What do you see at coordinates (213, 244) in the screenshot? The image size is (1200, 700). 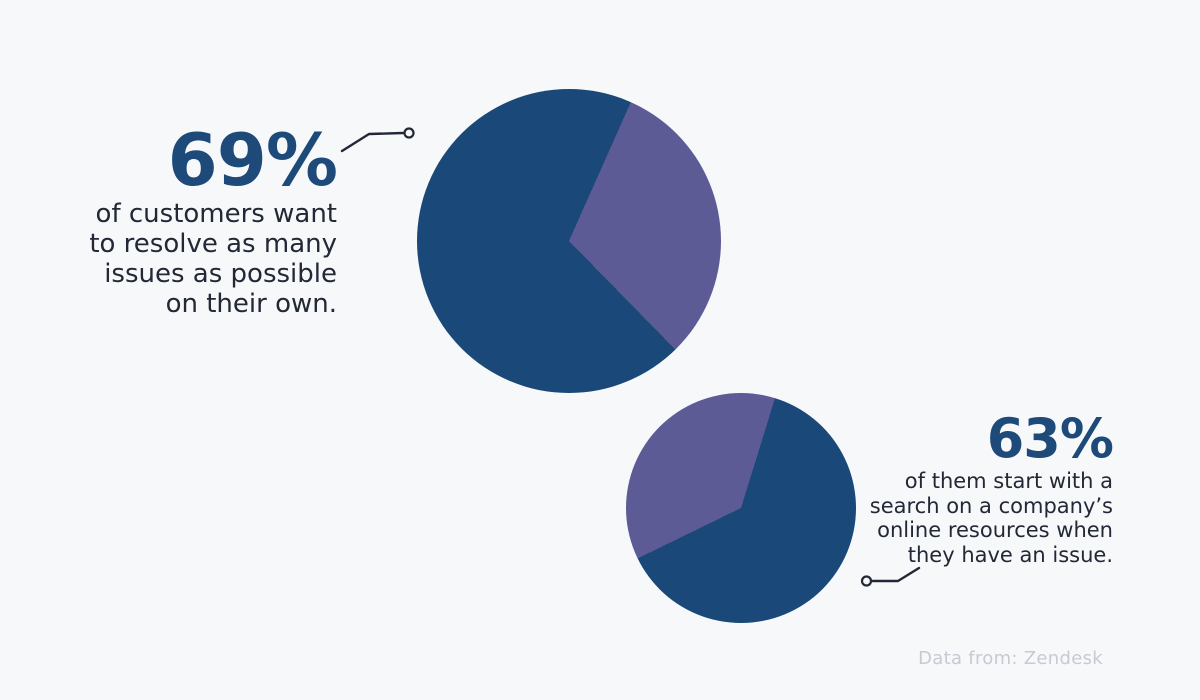 I see `caption-line: to resolve as many` at bounding box center [213, 244].